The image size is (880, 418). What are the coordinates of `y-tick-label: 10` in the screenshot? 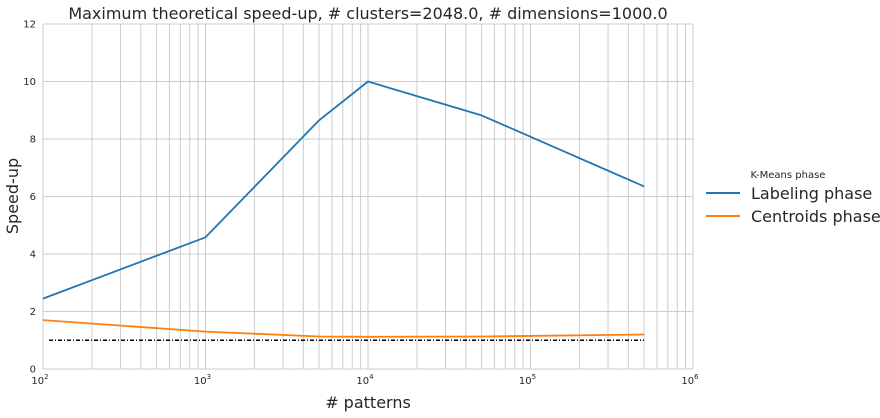 It's located at (29, 82).